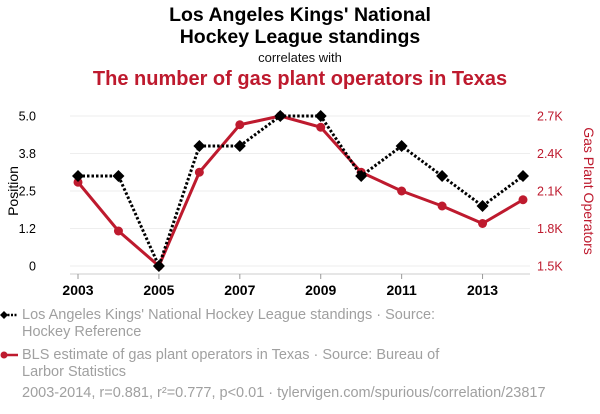  Describe the element at coordinates (401, 290) in the screenshot. I see `x-tick-label: 2011` at that location.